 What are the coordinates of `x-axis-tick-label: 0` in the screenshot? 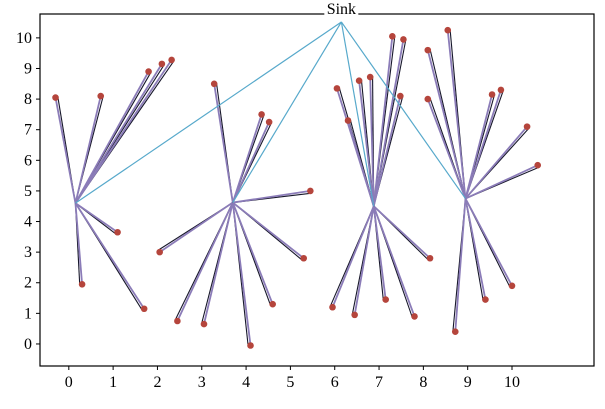 It's located at (69, 382).